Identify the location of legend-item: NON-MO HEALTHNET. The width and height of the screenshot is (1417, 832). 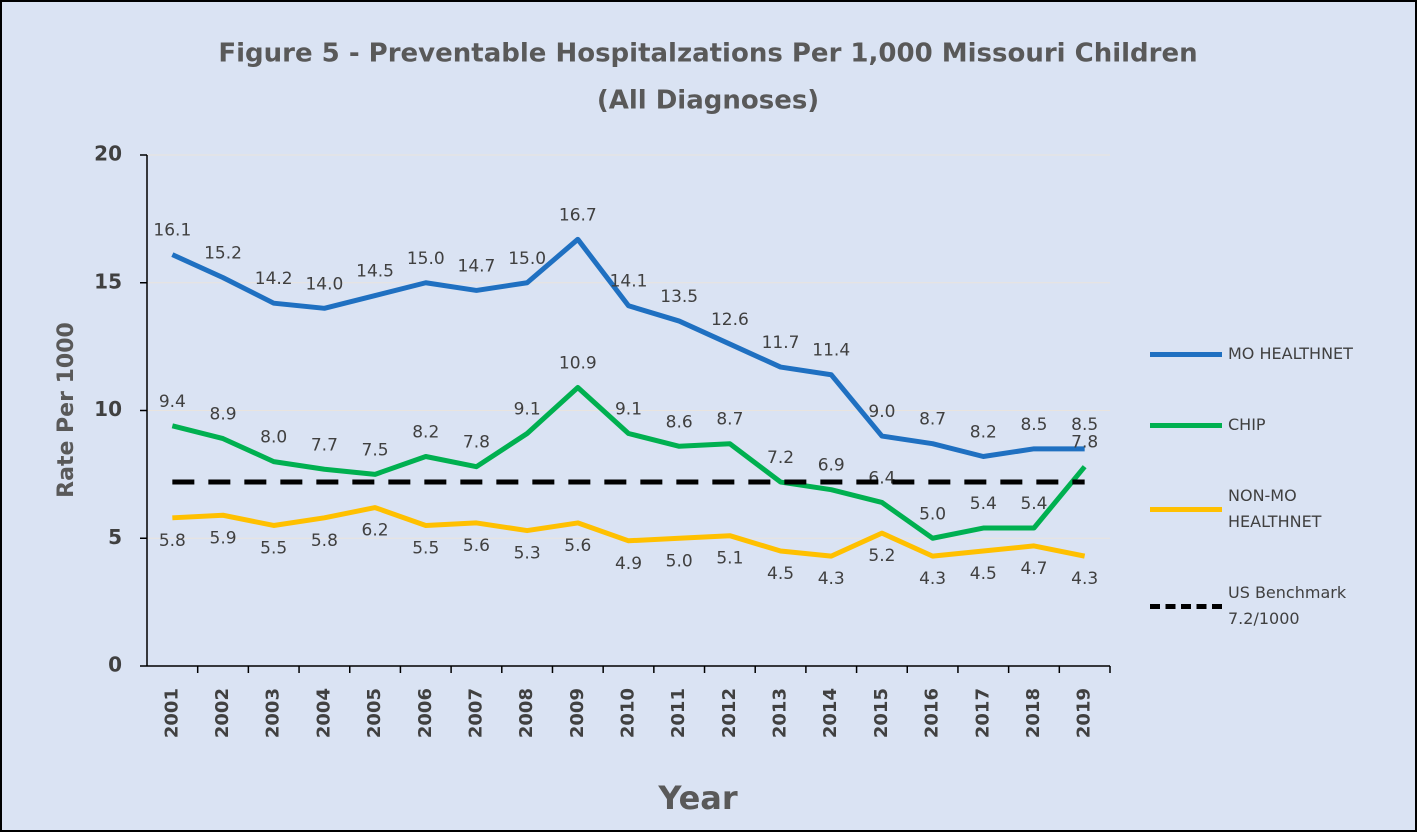
(1254, 509).